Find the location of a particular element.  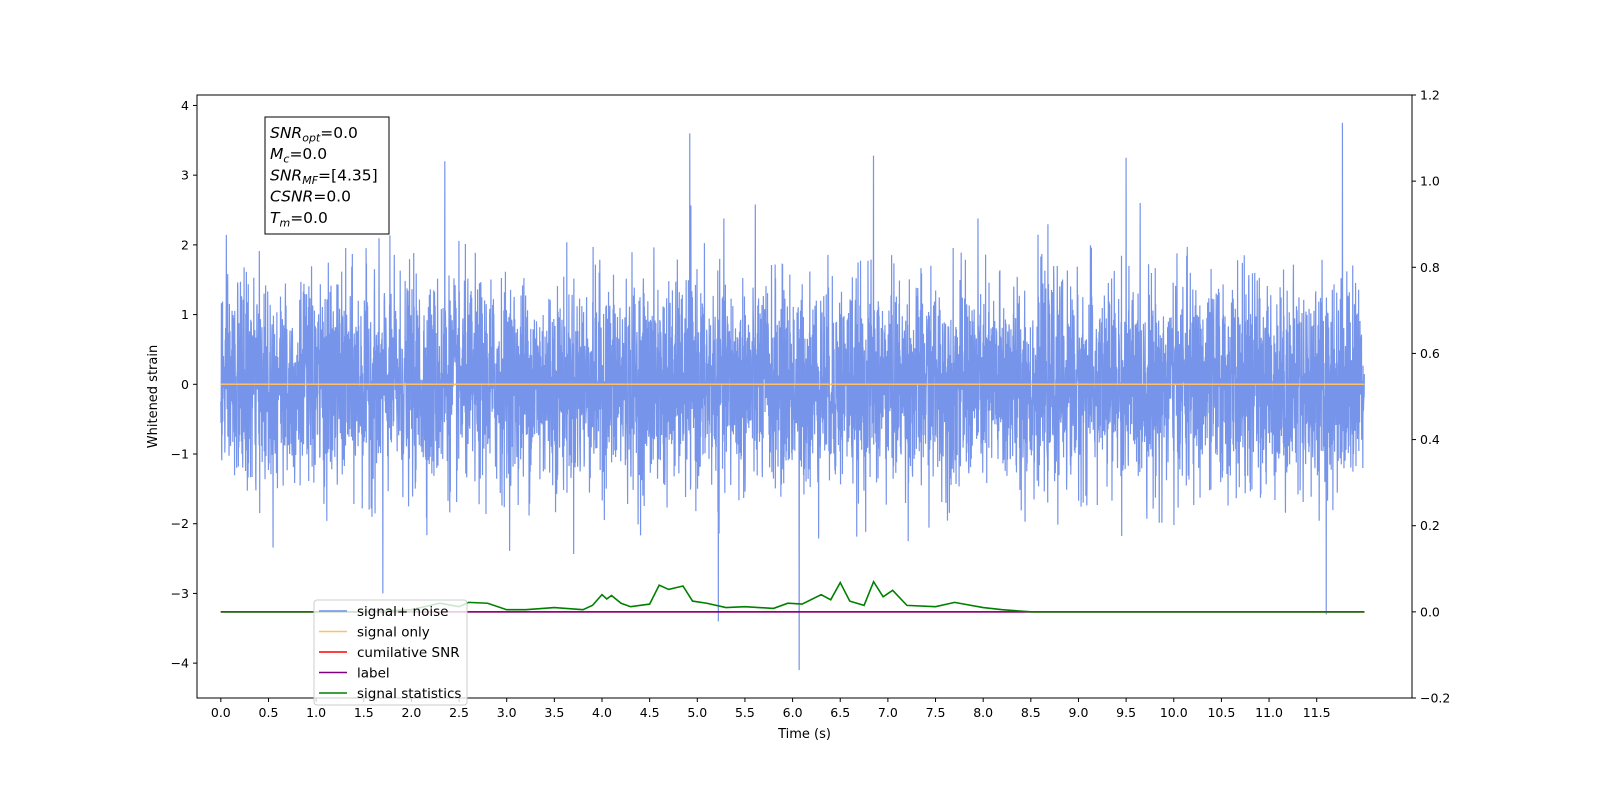

y2-tick-label: 0.2 is located at coordinates (1430, 525).